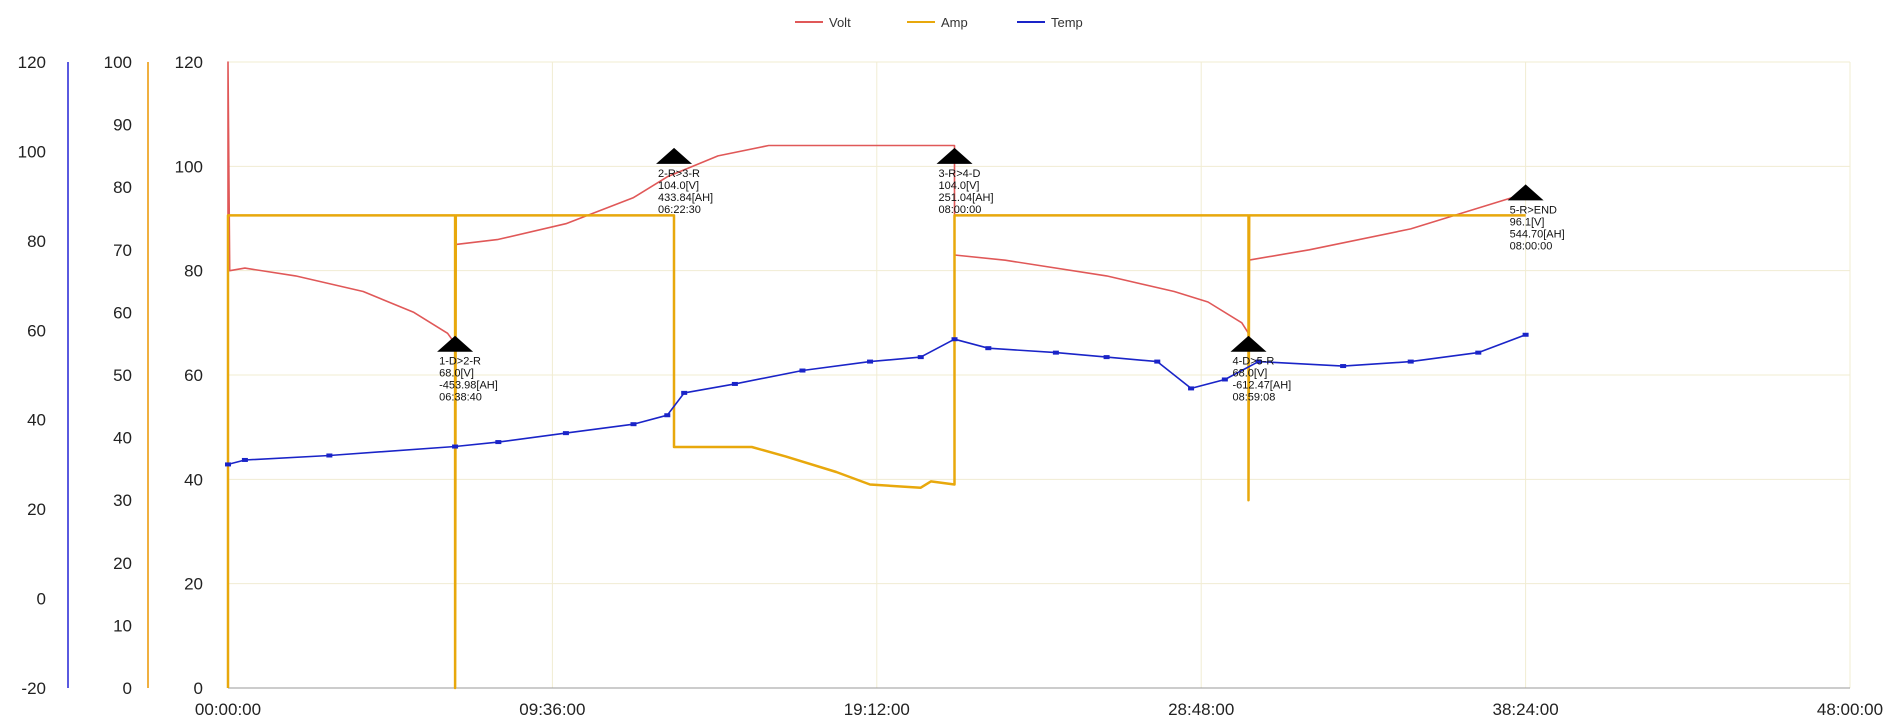  I want to click on annotation-label: 1-D>2-R, so click(460, 362).